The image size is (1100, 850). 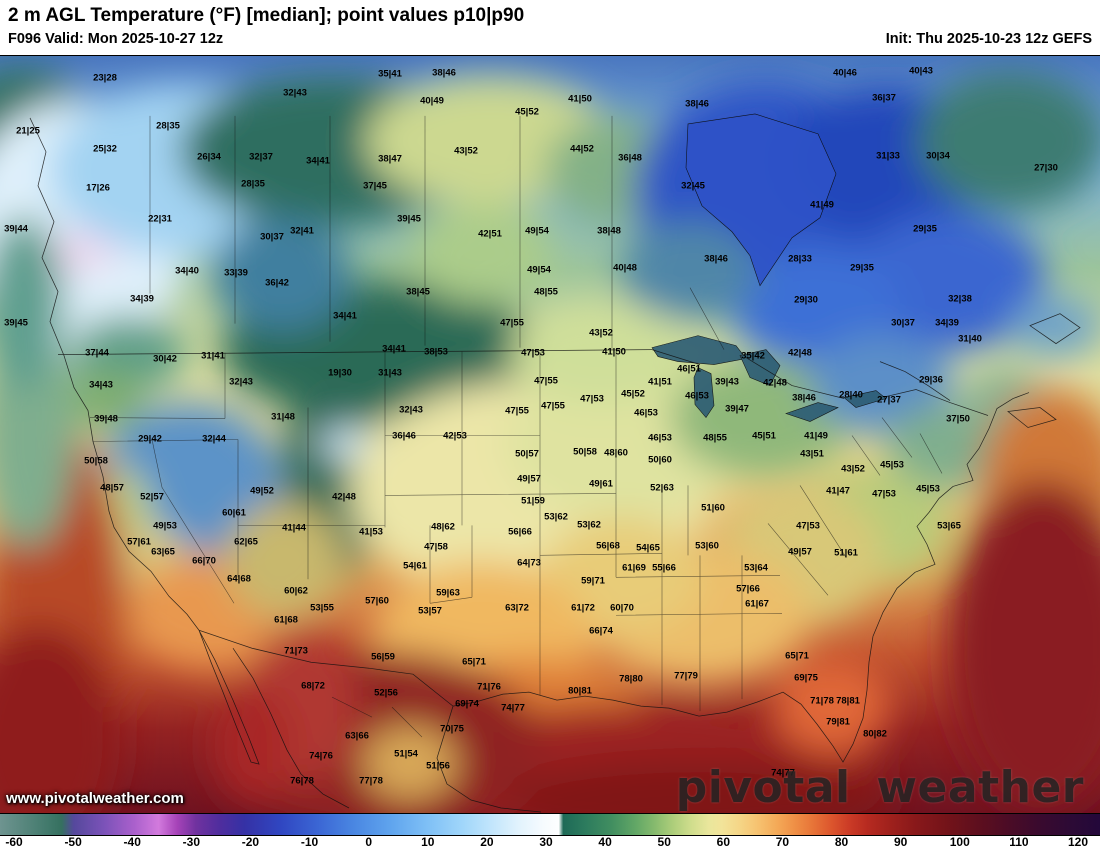 What do you see at coordinates (116, 39) in the screenshot?
I see `valid-time-label: F096 Valid: Mon 2025-10-27 12z` at bounding box center [116, 39].